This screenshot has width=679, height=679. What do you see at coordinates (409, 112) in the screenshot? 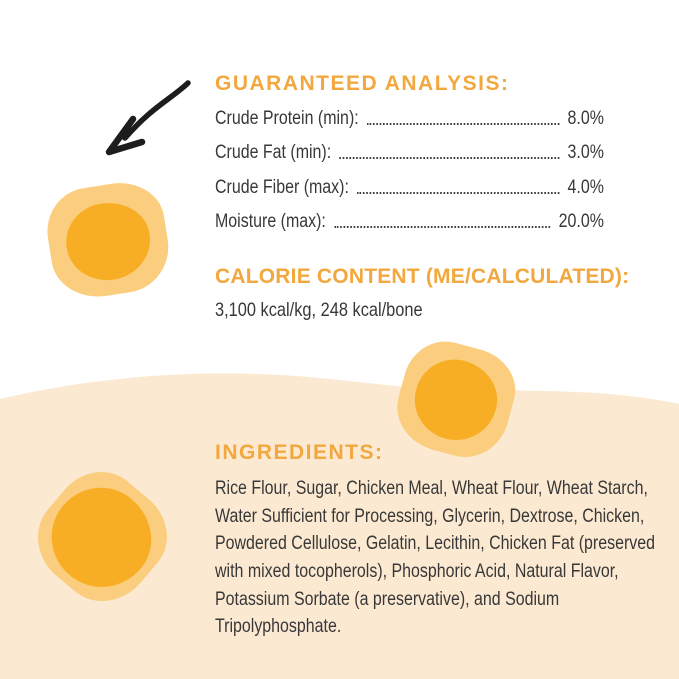
I see `analysis-row: Crude Protein (min): 8.0%` at bounding box center [409, 112].